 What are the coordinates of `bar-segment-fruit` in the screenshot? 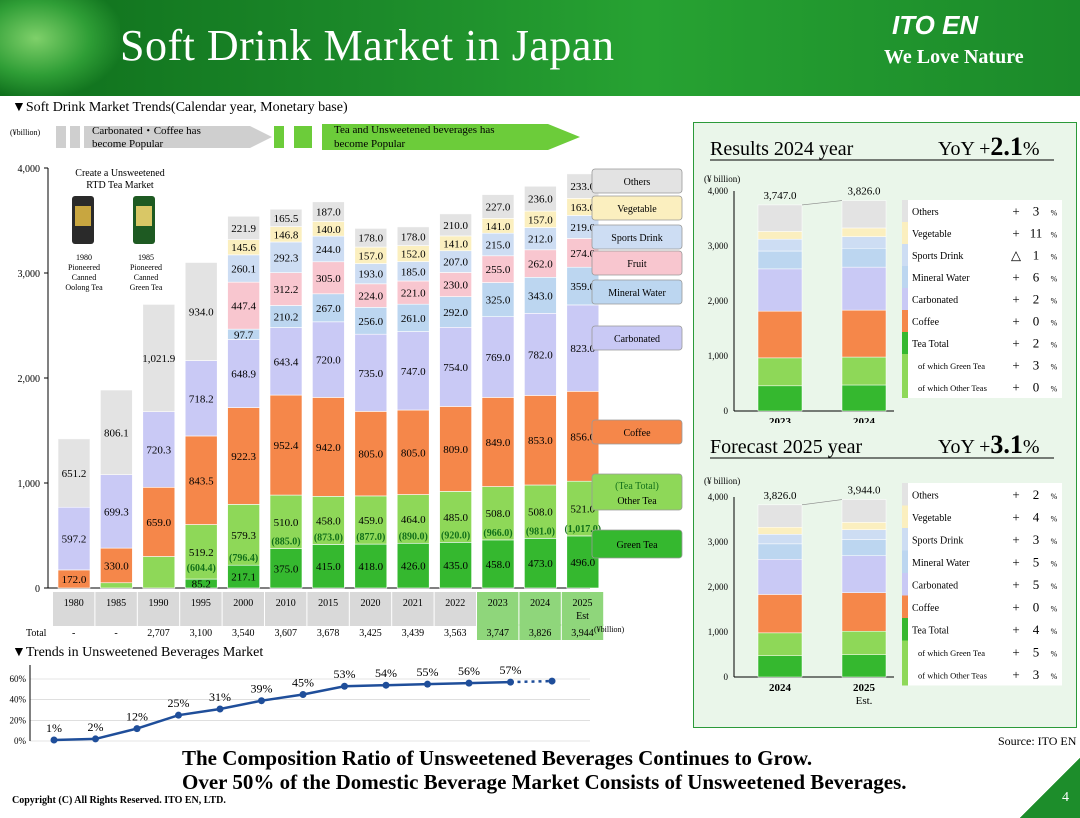 It's located at (540, 263).